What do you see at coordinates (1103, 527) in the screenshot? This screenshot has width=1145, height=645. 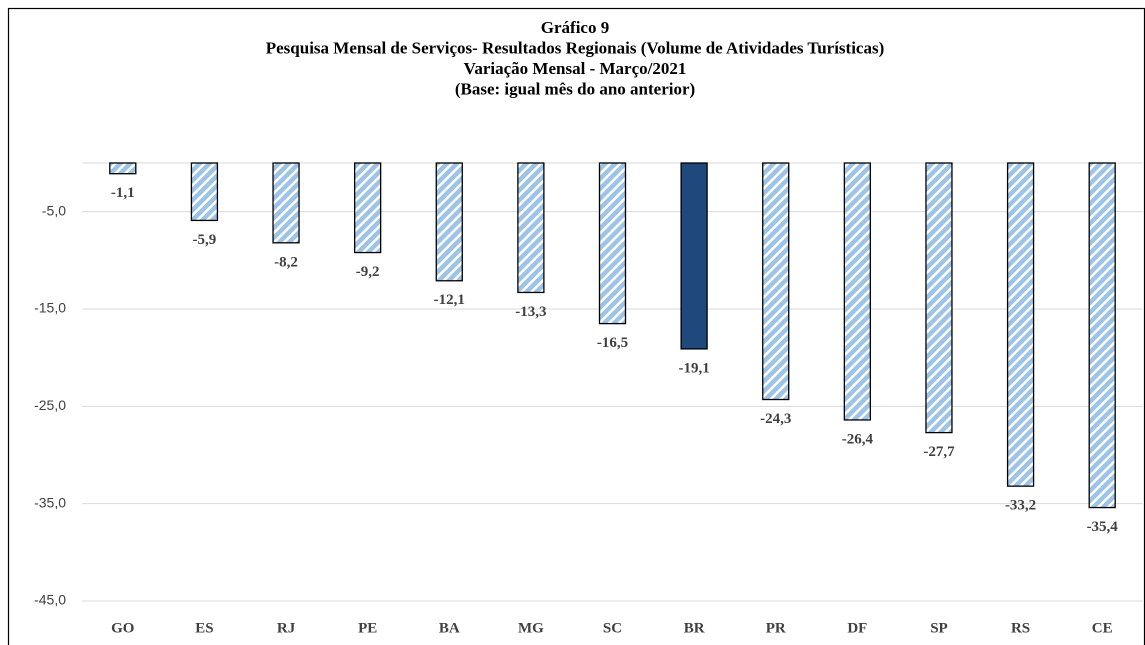 I see `data-label: -35,4` at bounding box center [1103, 527].